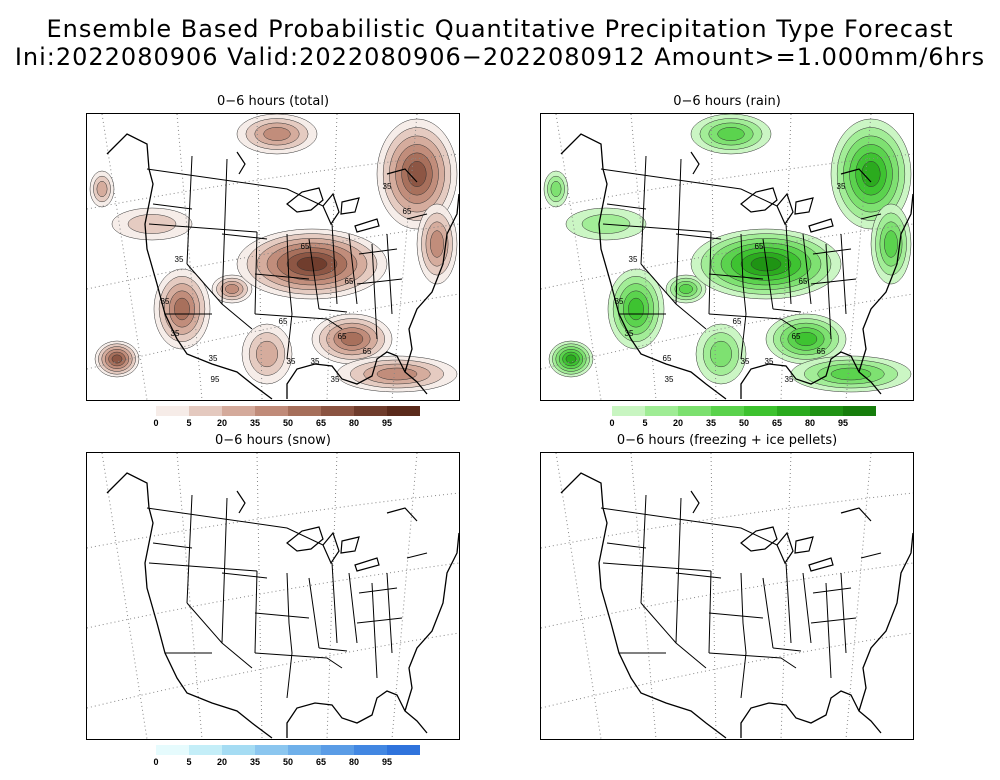 This screenshot has height=780, width=1000. I want to click on map-panel-rain: 35 65 35 65 35 65 35 65 35 35 65 35 35 65, so click(727, 257).